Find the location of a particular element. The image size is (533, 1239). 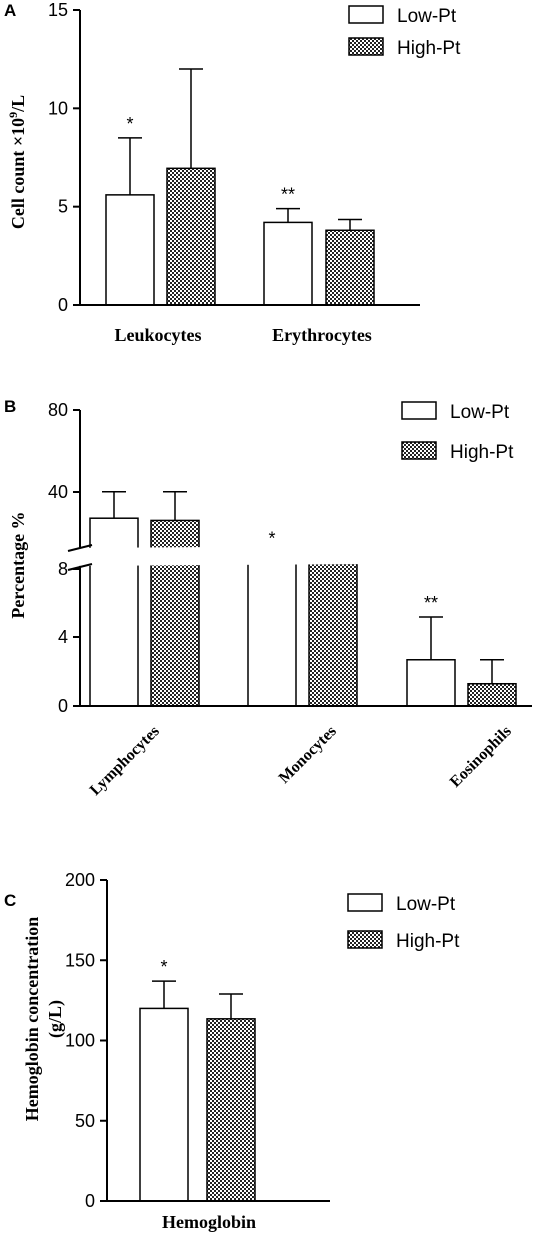

panel-b-x-category-label: Monocytes is located at coordinates (308, 755).